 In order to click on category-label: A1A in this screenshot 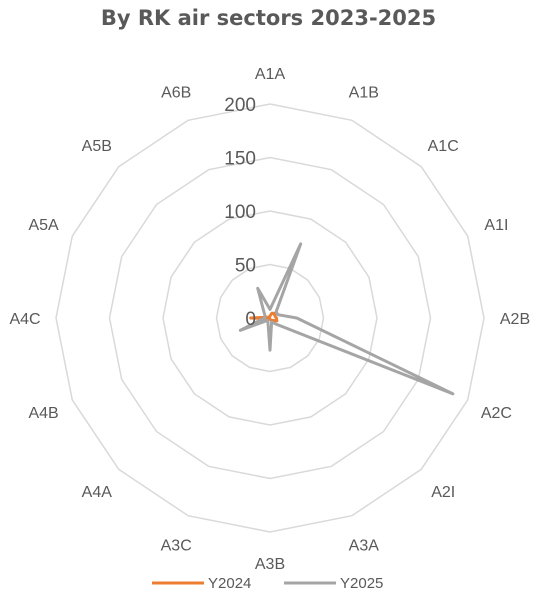, I will do `click(270, 74)`.